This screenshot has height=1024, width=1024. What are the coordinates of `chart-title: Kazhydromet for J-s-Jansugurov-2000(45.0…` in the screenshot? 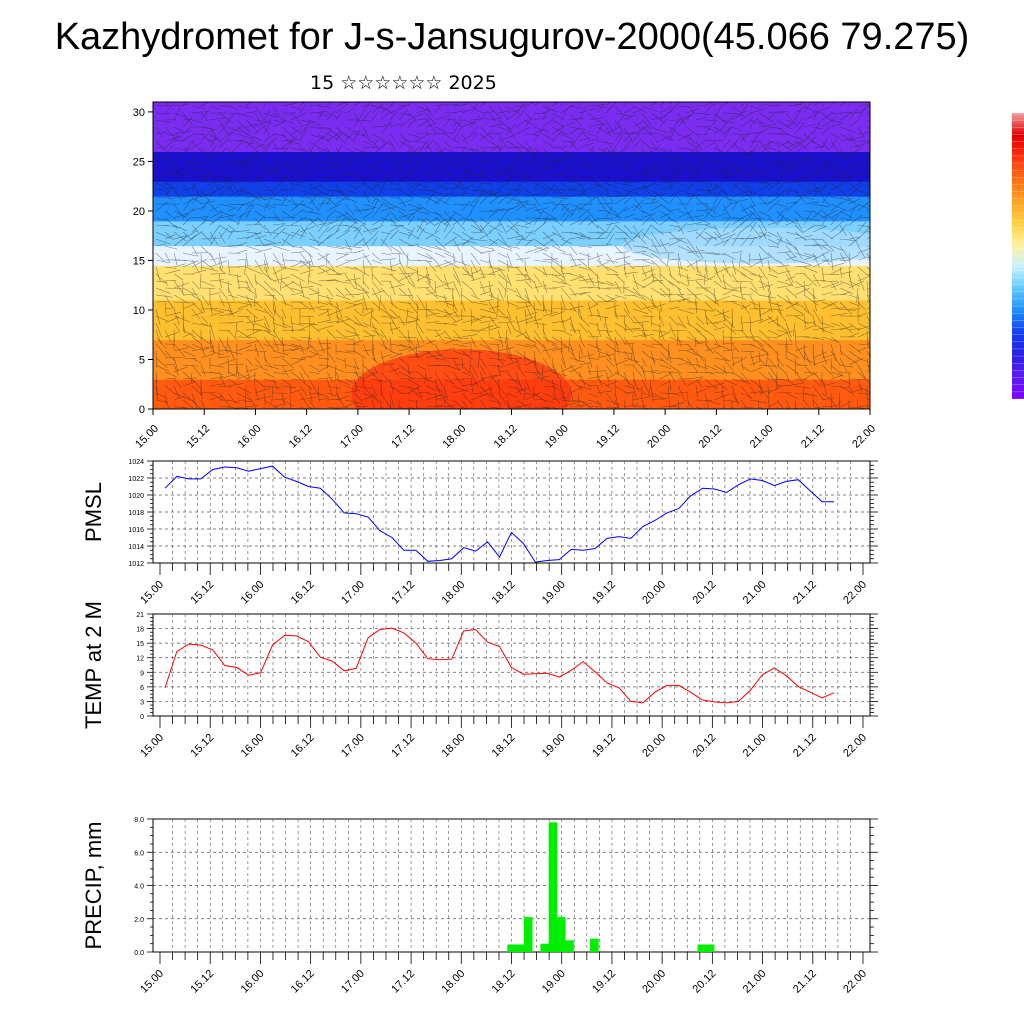 It's located at (512, 37).